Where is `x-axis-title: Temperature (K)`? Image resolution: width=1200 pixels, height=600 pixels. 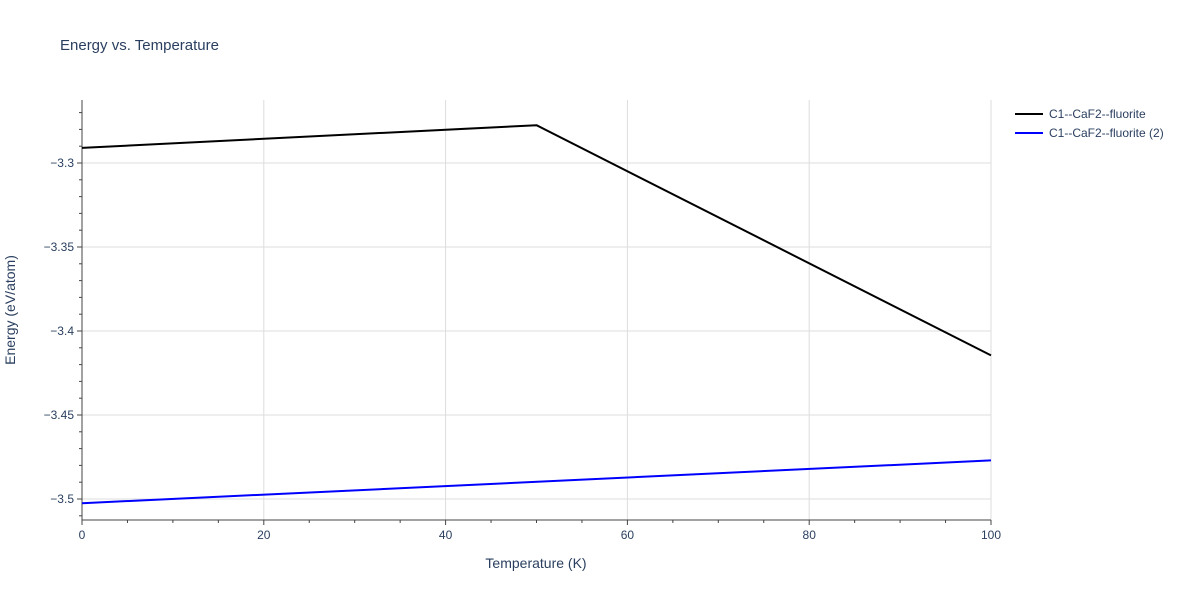 x-axis-title: Temperature (K) is located at coordinates (535, 563).